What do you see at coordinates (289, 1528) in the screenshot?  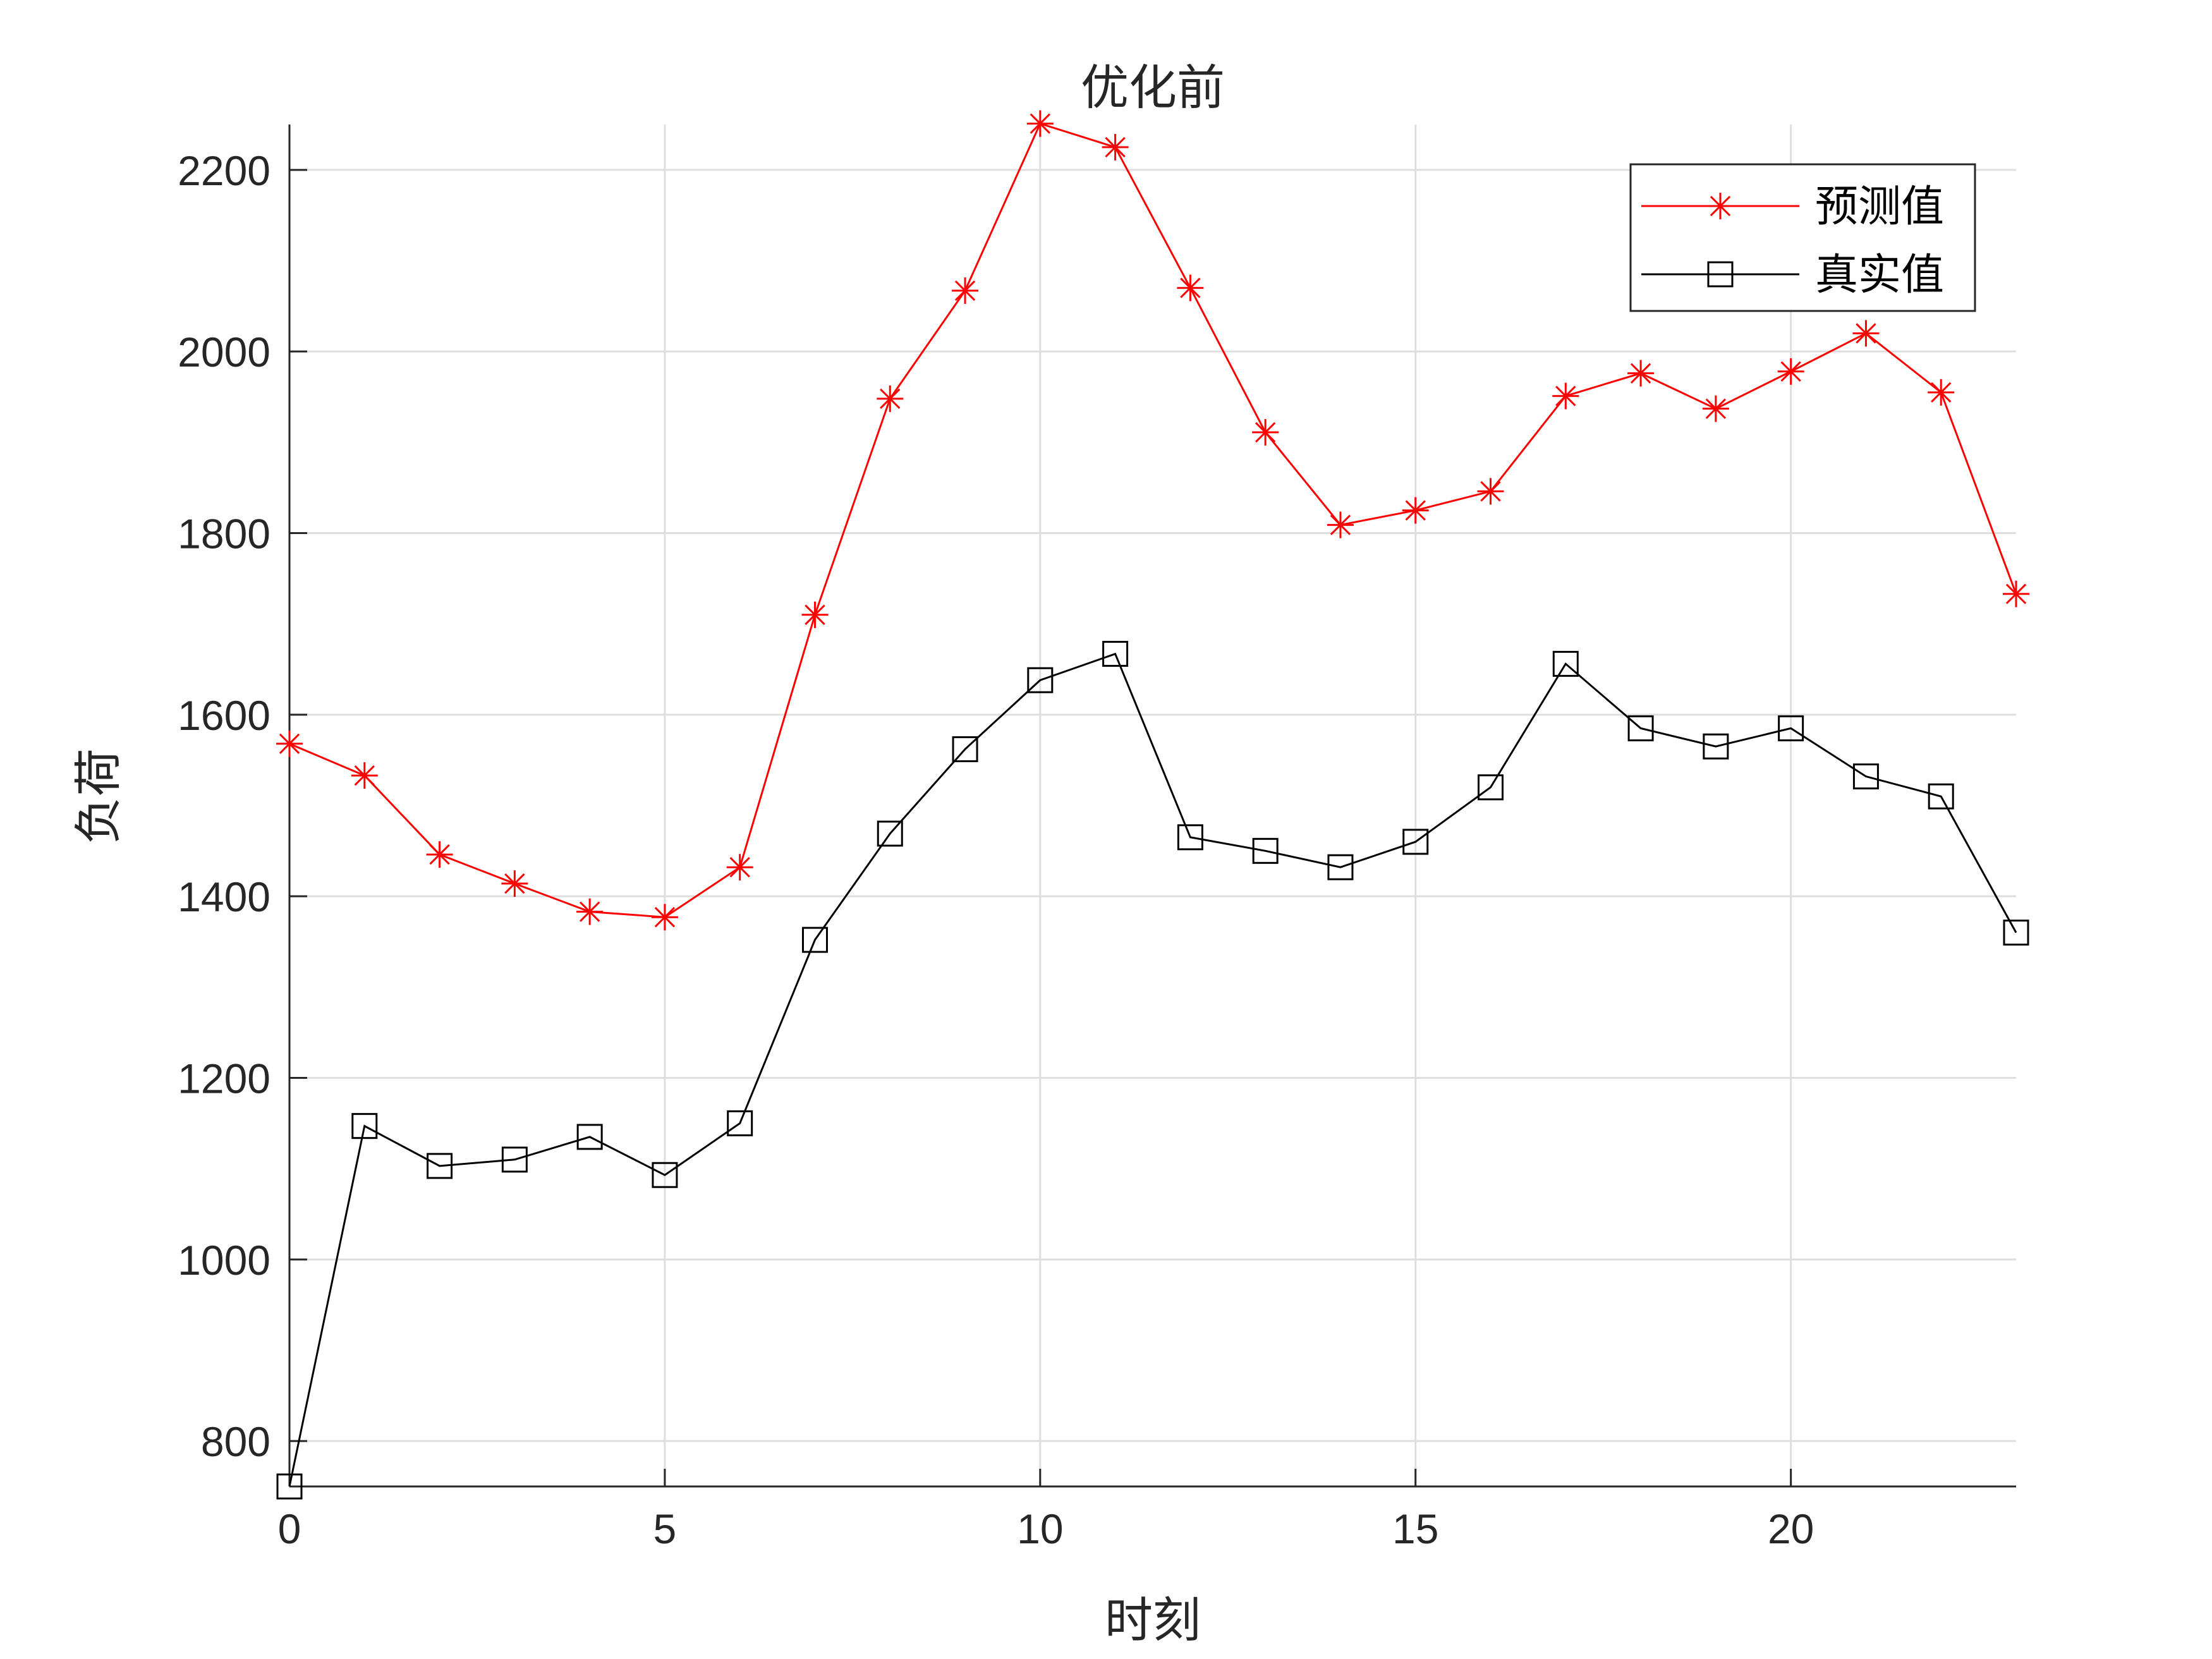 I see `x-tick-label: 0` at bounding box center [289, 1528].